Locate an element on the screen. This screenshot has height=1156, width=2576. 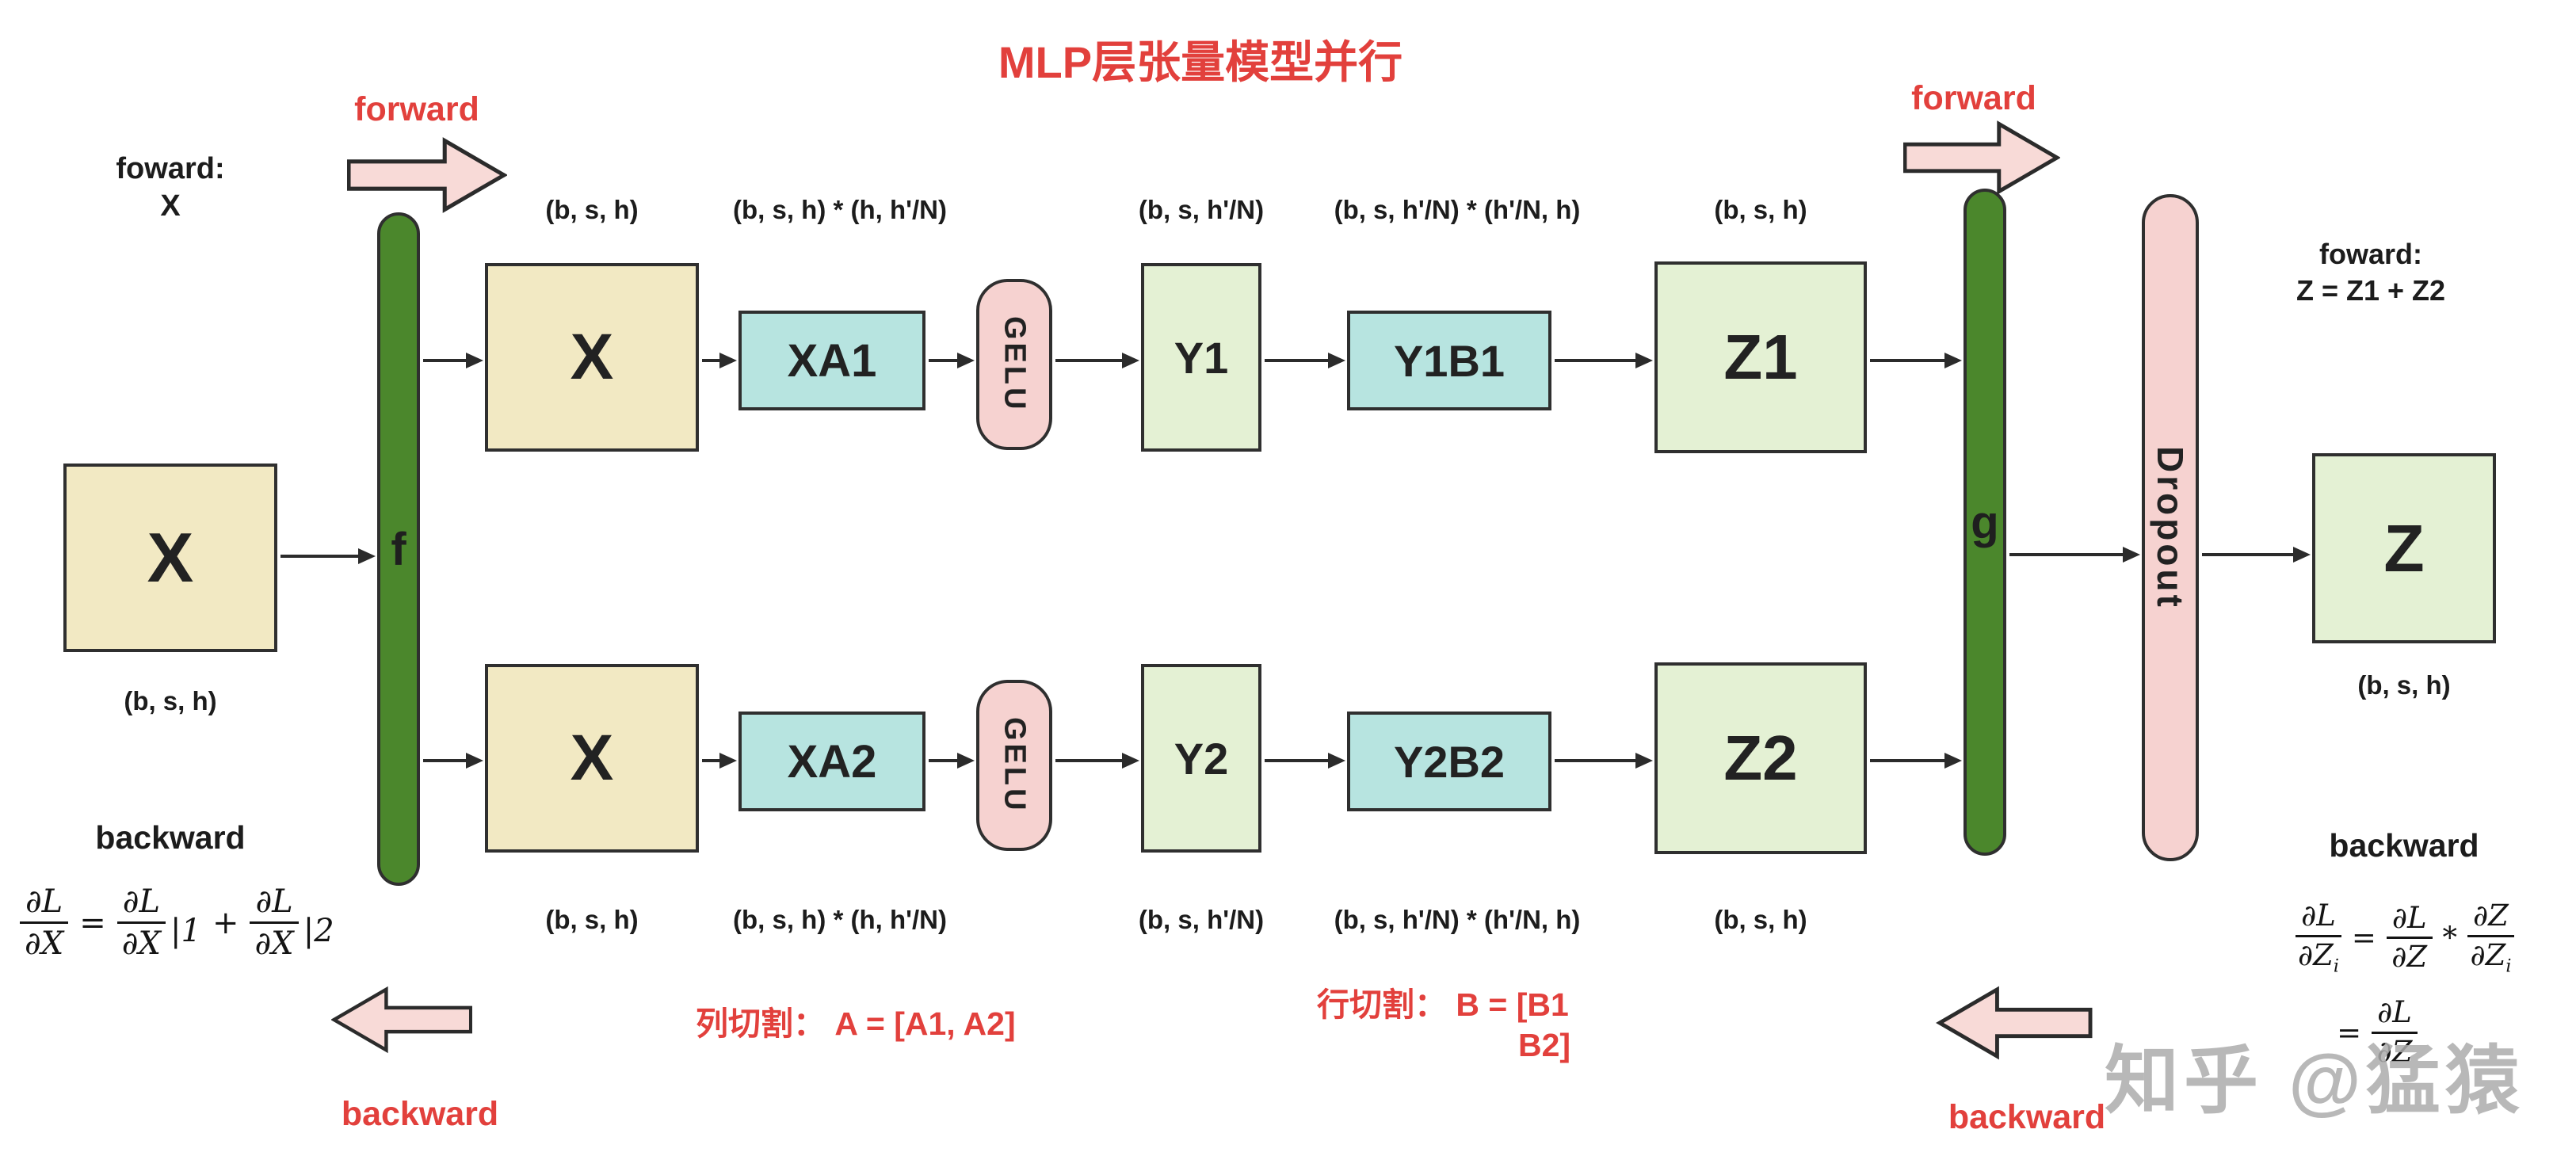
flow-arrow-row1-z-g is located at coordinates (1916, 360).